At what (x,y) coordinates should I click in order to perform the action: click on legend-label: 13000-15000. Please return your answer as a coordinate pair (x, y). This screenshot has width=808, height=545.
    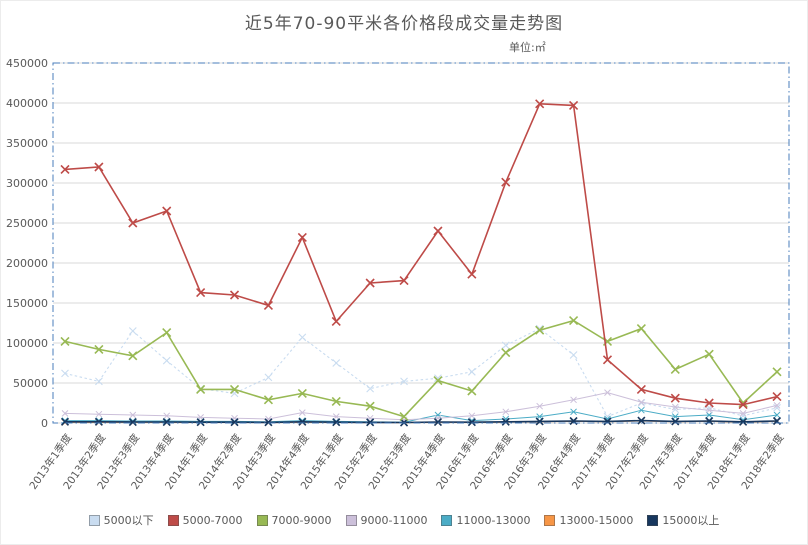
    Looking at the image, I should click on (596, 520).